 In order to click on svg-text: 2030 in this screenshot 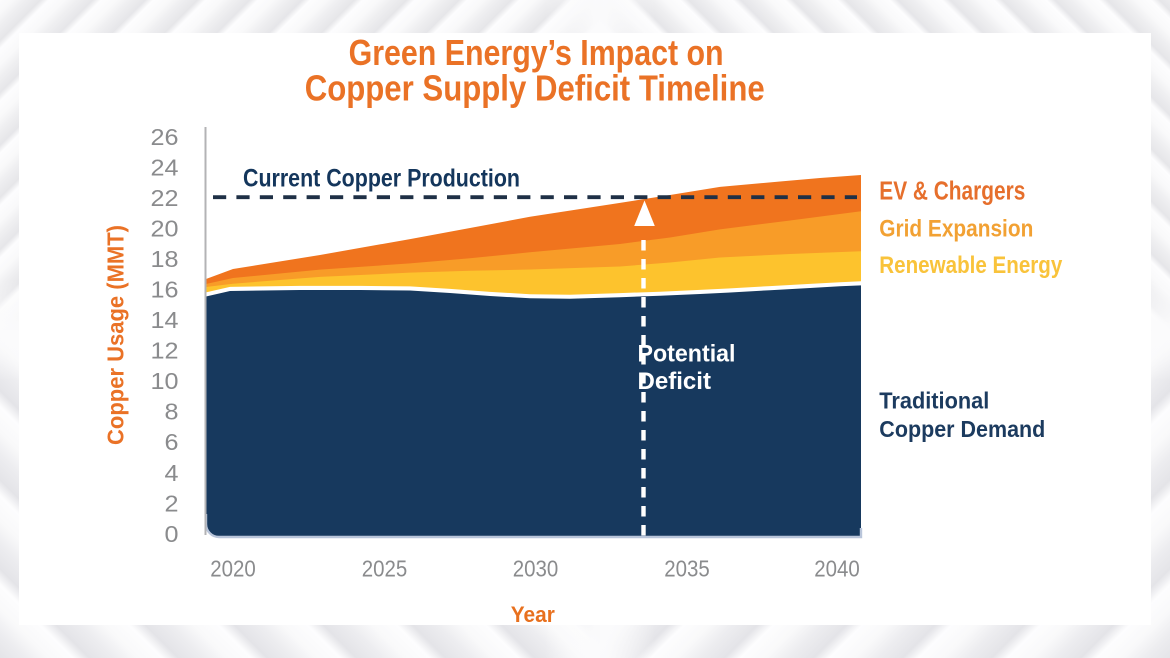, I will do `click(536, 569)`.